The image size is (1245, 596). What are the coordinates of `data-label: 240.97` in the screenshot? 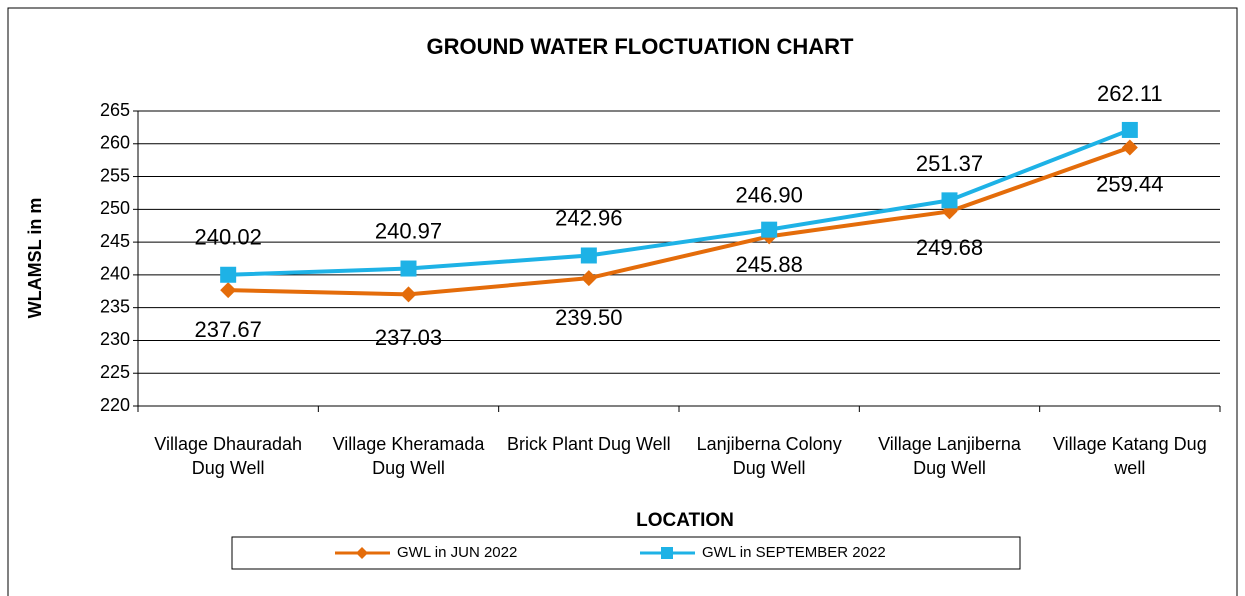 It's located at (408, 230).